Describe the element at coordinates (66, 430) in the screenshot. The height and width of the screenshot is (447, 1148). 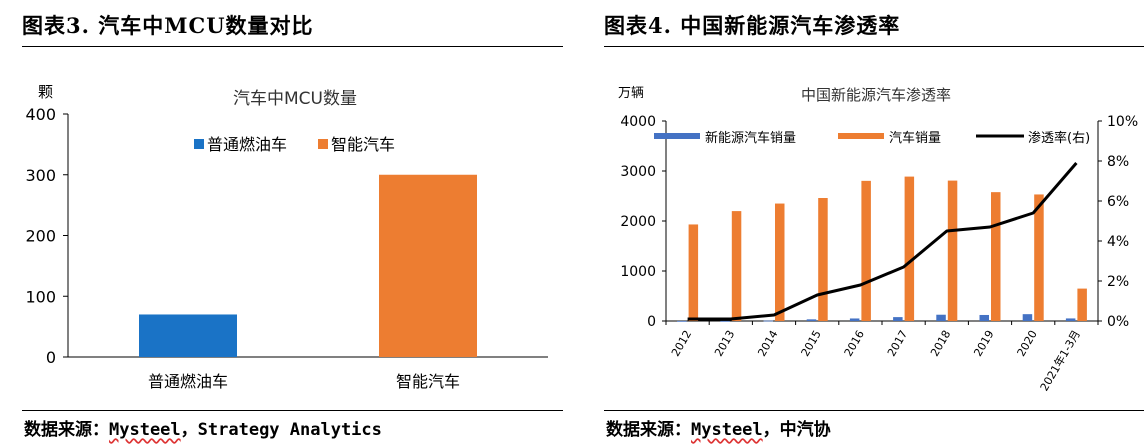
I see `left-source-prefix: 数据来源：` at that location.